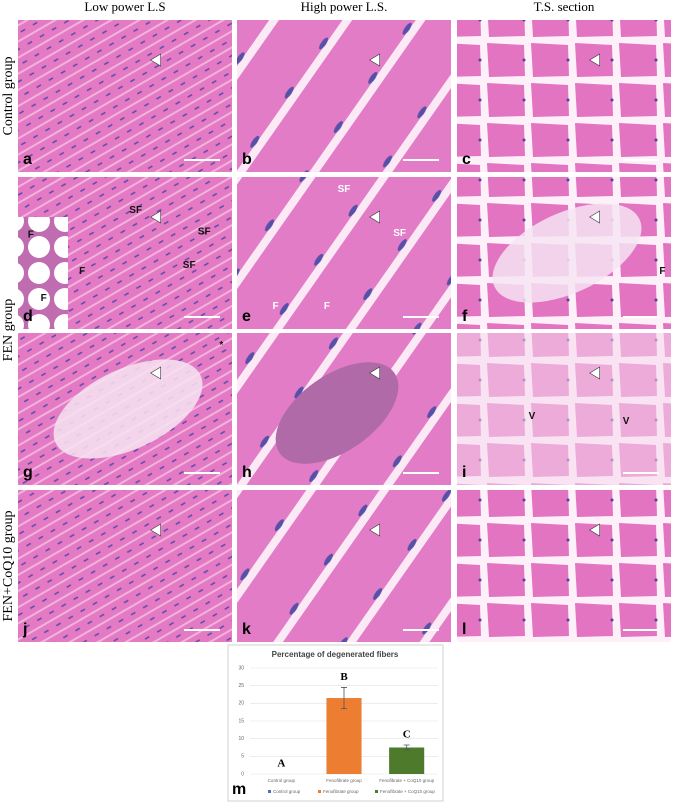  Describe the element at coordinates (27, 159) in the screenshot. I see `panel-letter: a` at that location.